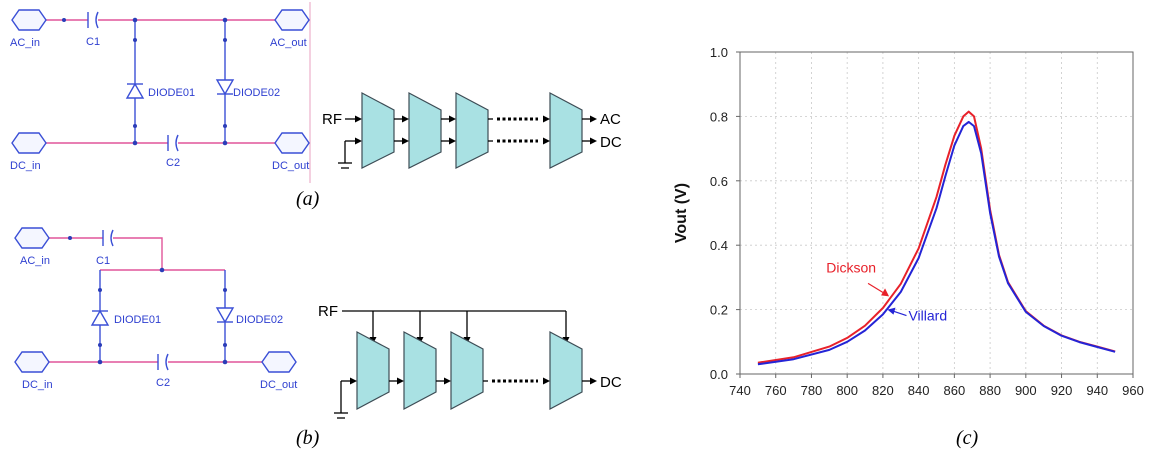  Describe the element at coordinates (256, 93) in the screenshot. I see `label-diode02-a: DIODE02` at that location.